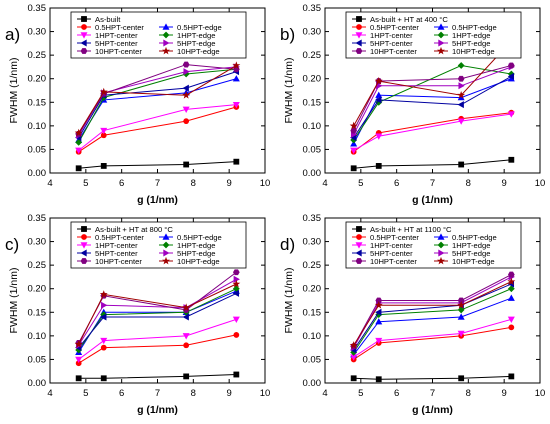 The height and width of the screenshot is (424, 550). What do you see at coordinates (409, 19) in the screenshot?
I see `legend-label: As-built + HT at 400 °C` at bounding box center [409, 19].